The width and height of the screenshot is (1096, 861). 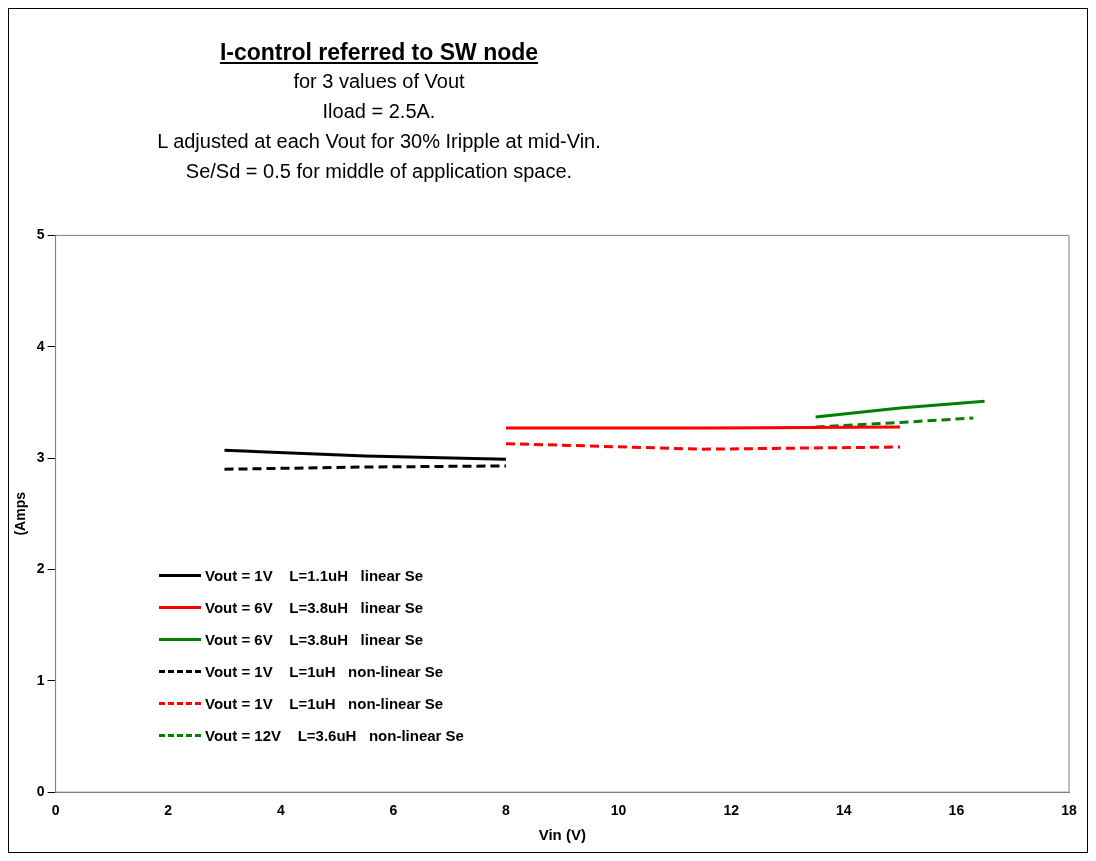 What do you see at coordinates (844, 810) in the screenshot?
I see `x-tick-label: 14` at bounding box center [844, 810].